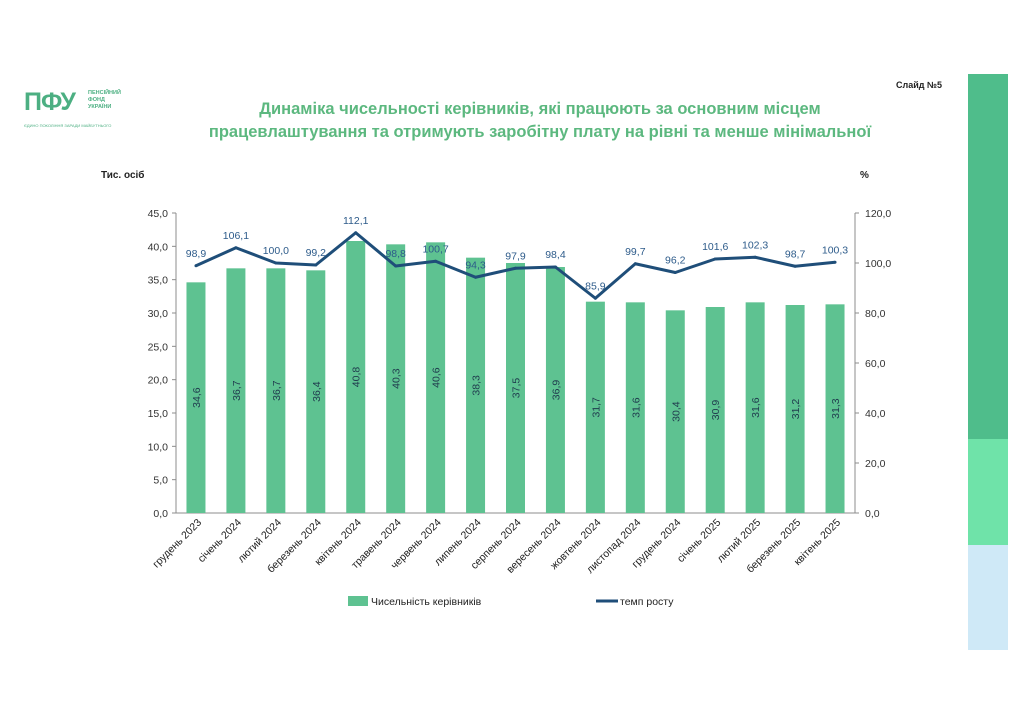 The height and width of the screenshot is (724, 1024). I want to click on bar-value-label: 31,7, so click(596, 407).